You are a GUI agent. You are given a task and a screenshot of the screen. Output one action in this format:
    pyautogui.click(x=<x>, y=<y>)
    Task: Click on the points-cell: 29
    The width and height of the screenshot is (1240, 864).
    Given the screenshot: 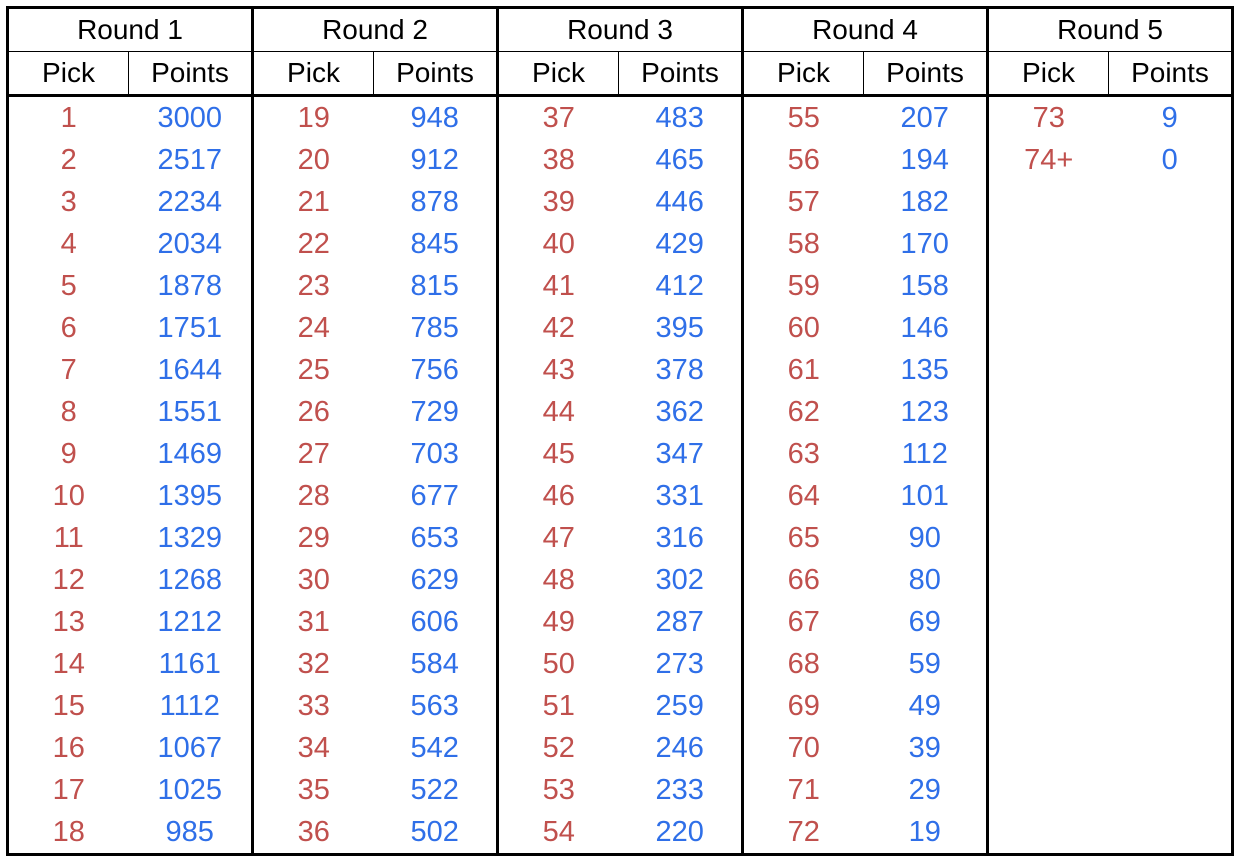 What is the action you would take?
    pyautogui.click(x=926, y=790)
    